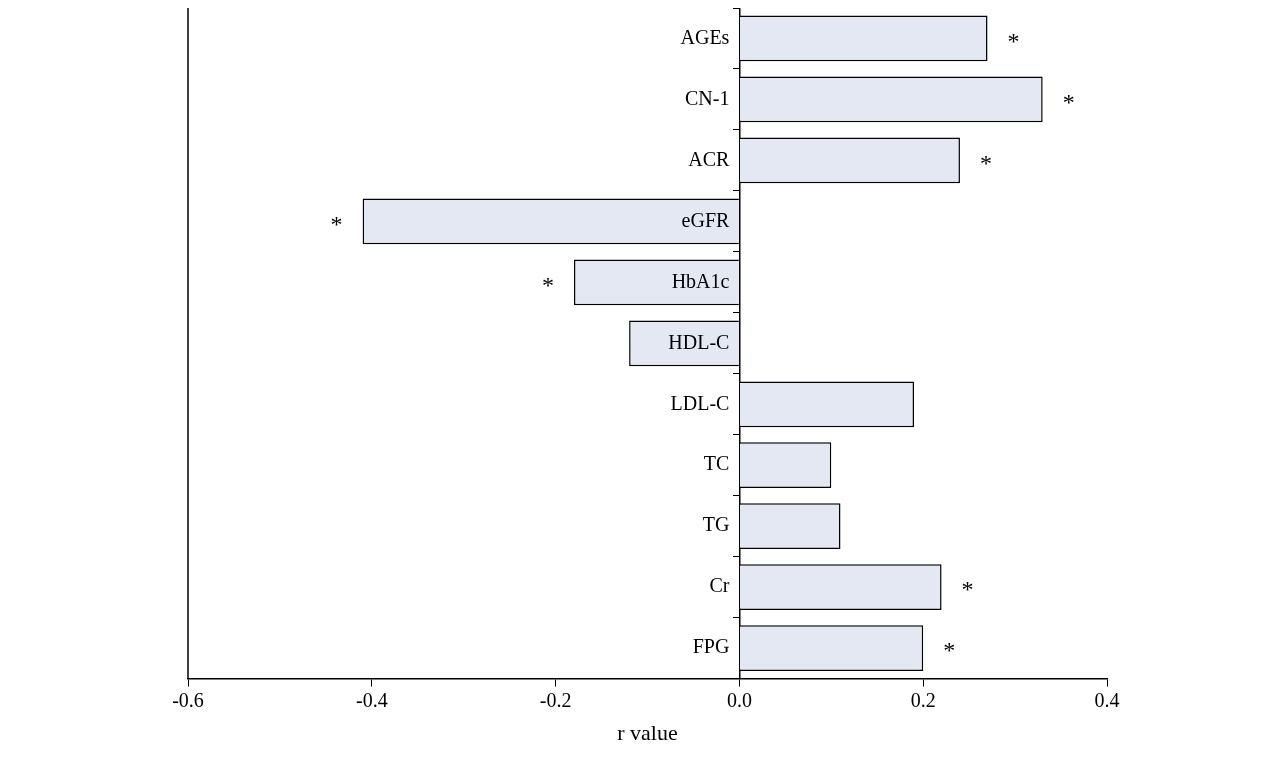 The image size is (1285, 759). What do you see at coordinates (371, 699) in the screenshot?
I see `x-tick-label: -0.4` at bounding box center [371, 699].